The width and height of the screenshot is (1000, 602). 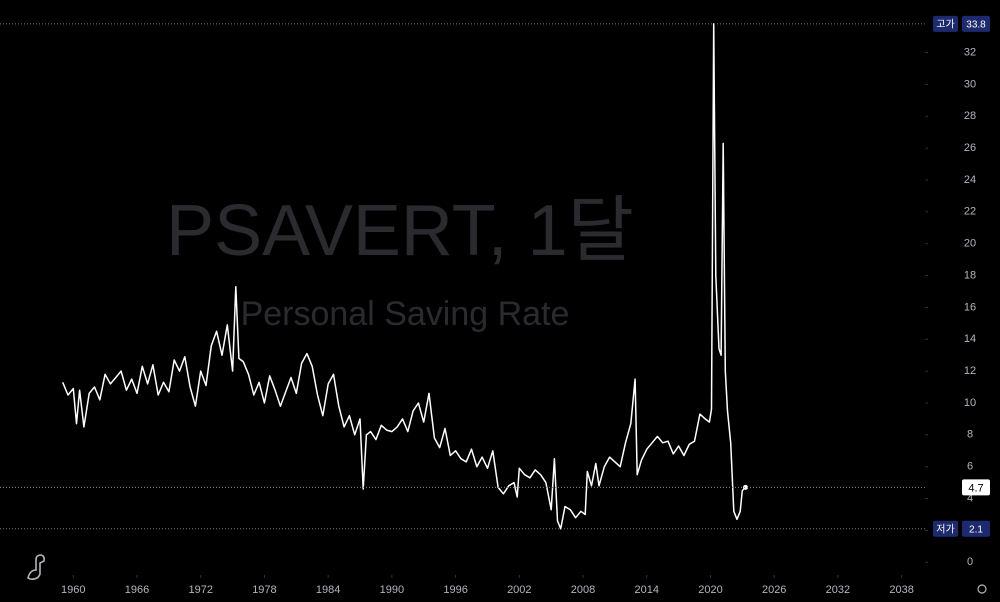 What do you see at coordinates (264, 590) in the screenshot?
I see `x-tick-label: 1978` at bounding box center [264, 590].